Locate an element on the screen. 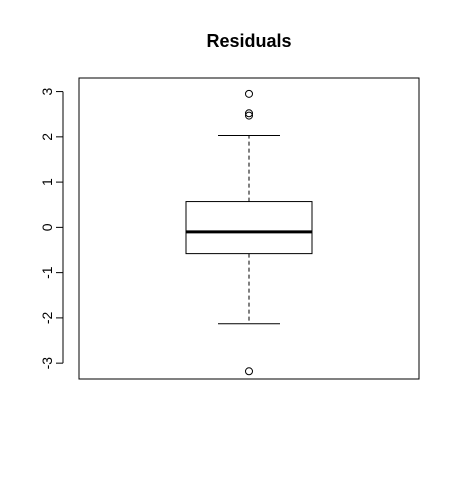 The image size is (460, 477). y-tick-label: 3 is located at coordinates (47, 91).